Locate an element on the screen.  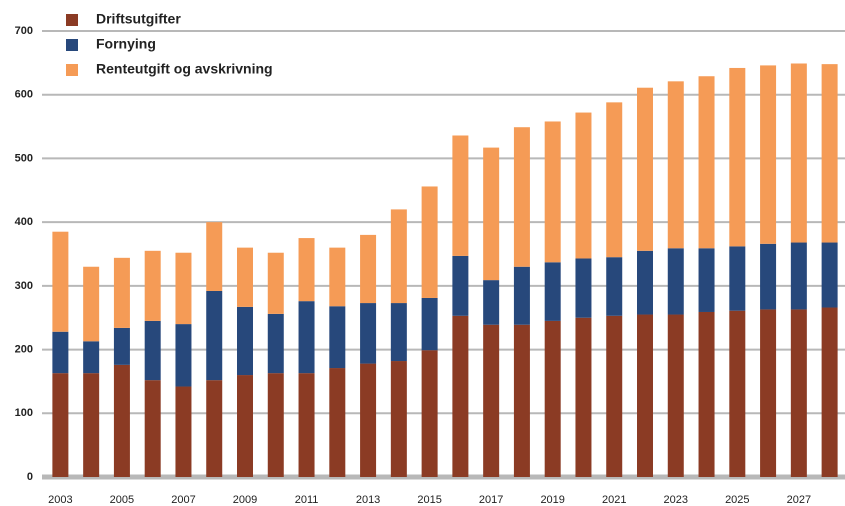
x-tick-label: 2017 is located at coordinates (491, 500).